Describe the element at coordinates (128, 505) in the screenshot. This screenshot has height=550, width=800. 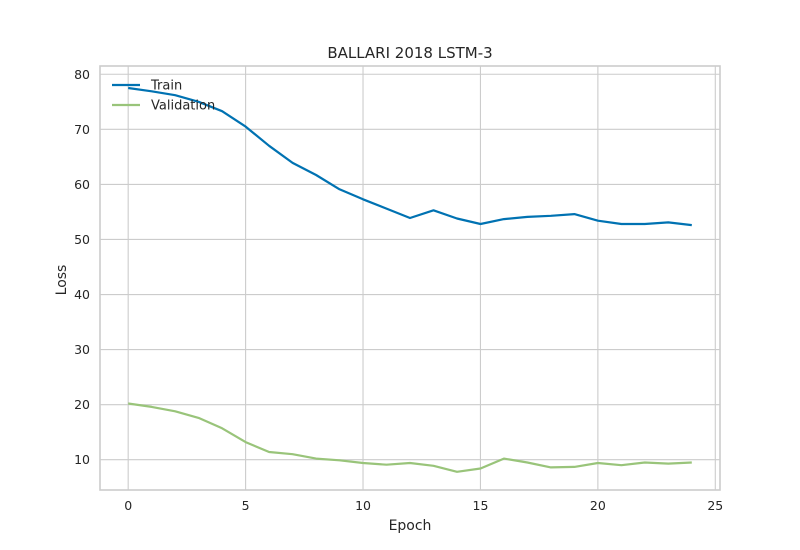
I see `x-tick-label: 0` at that location.